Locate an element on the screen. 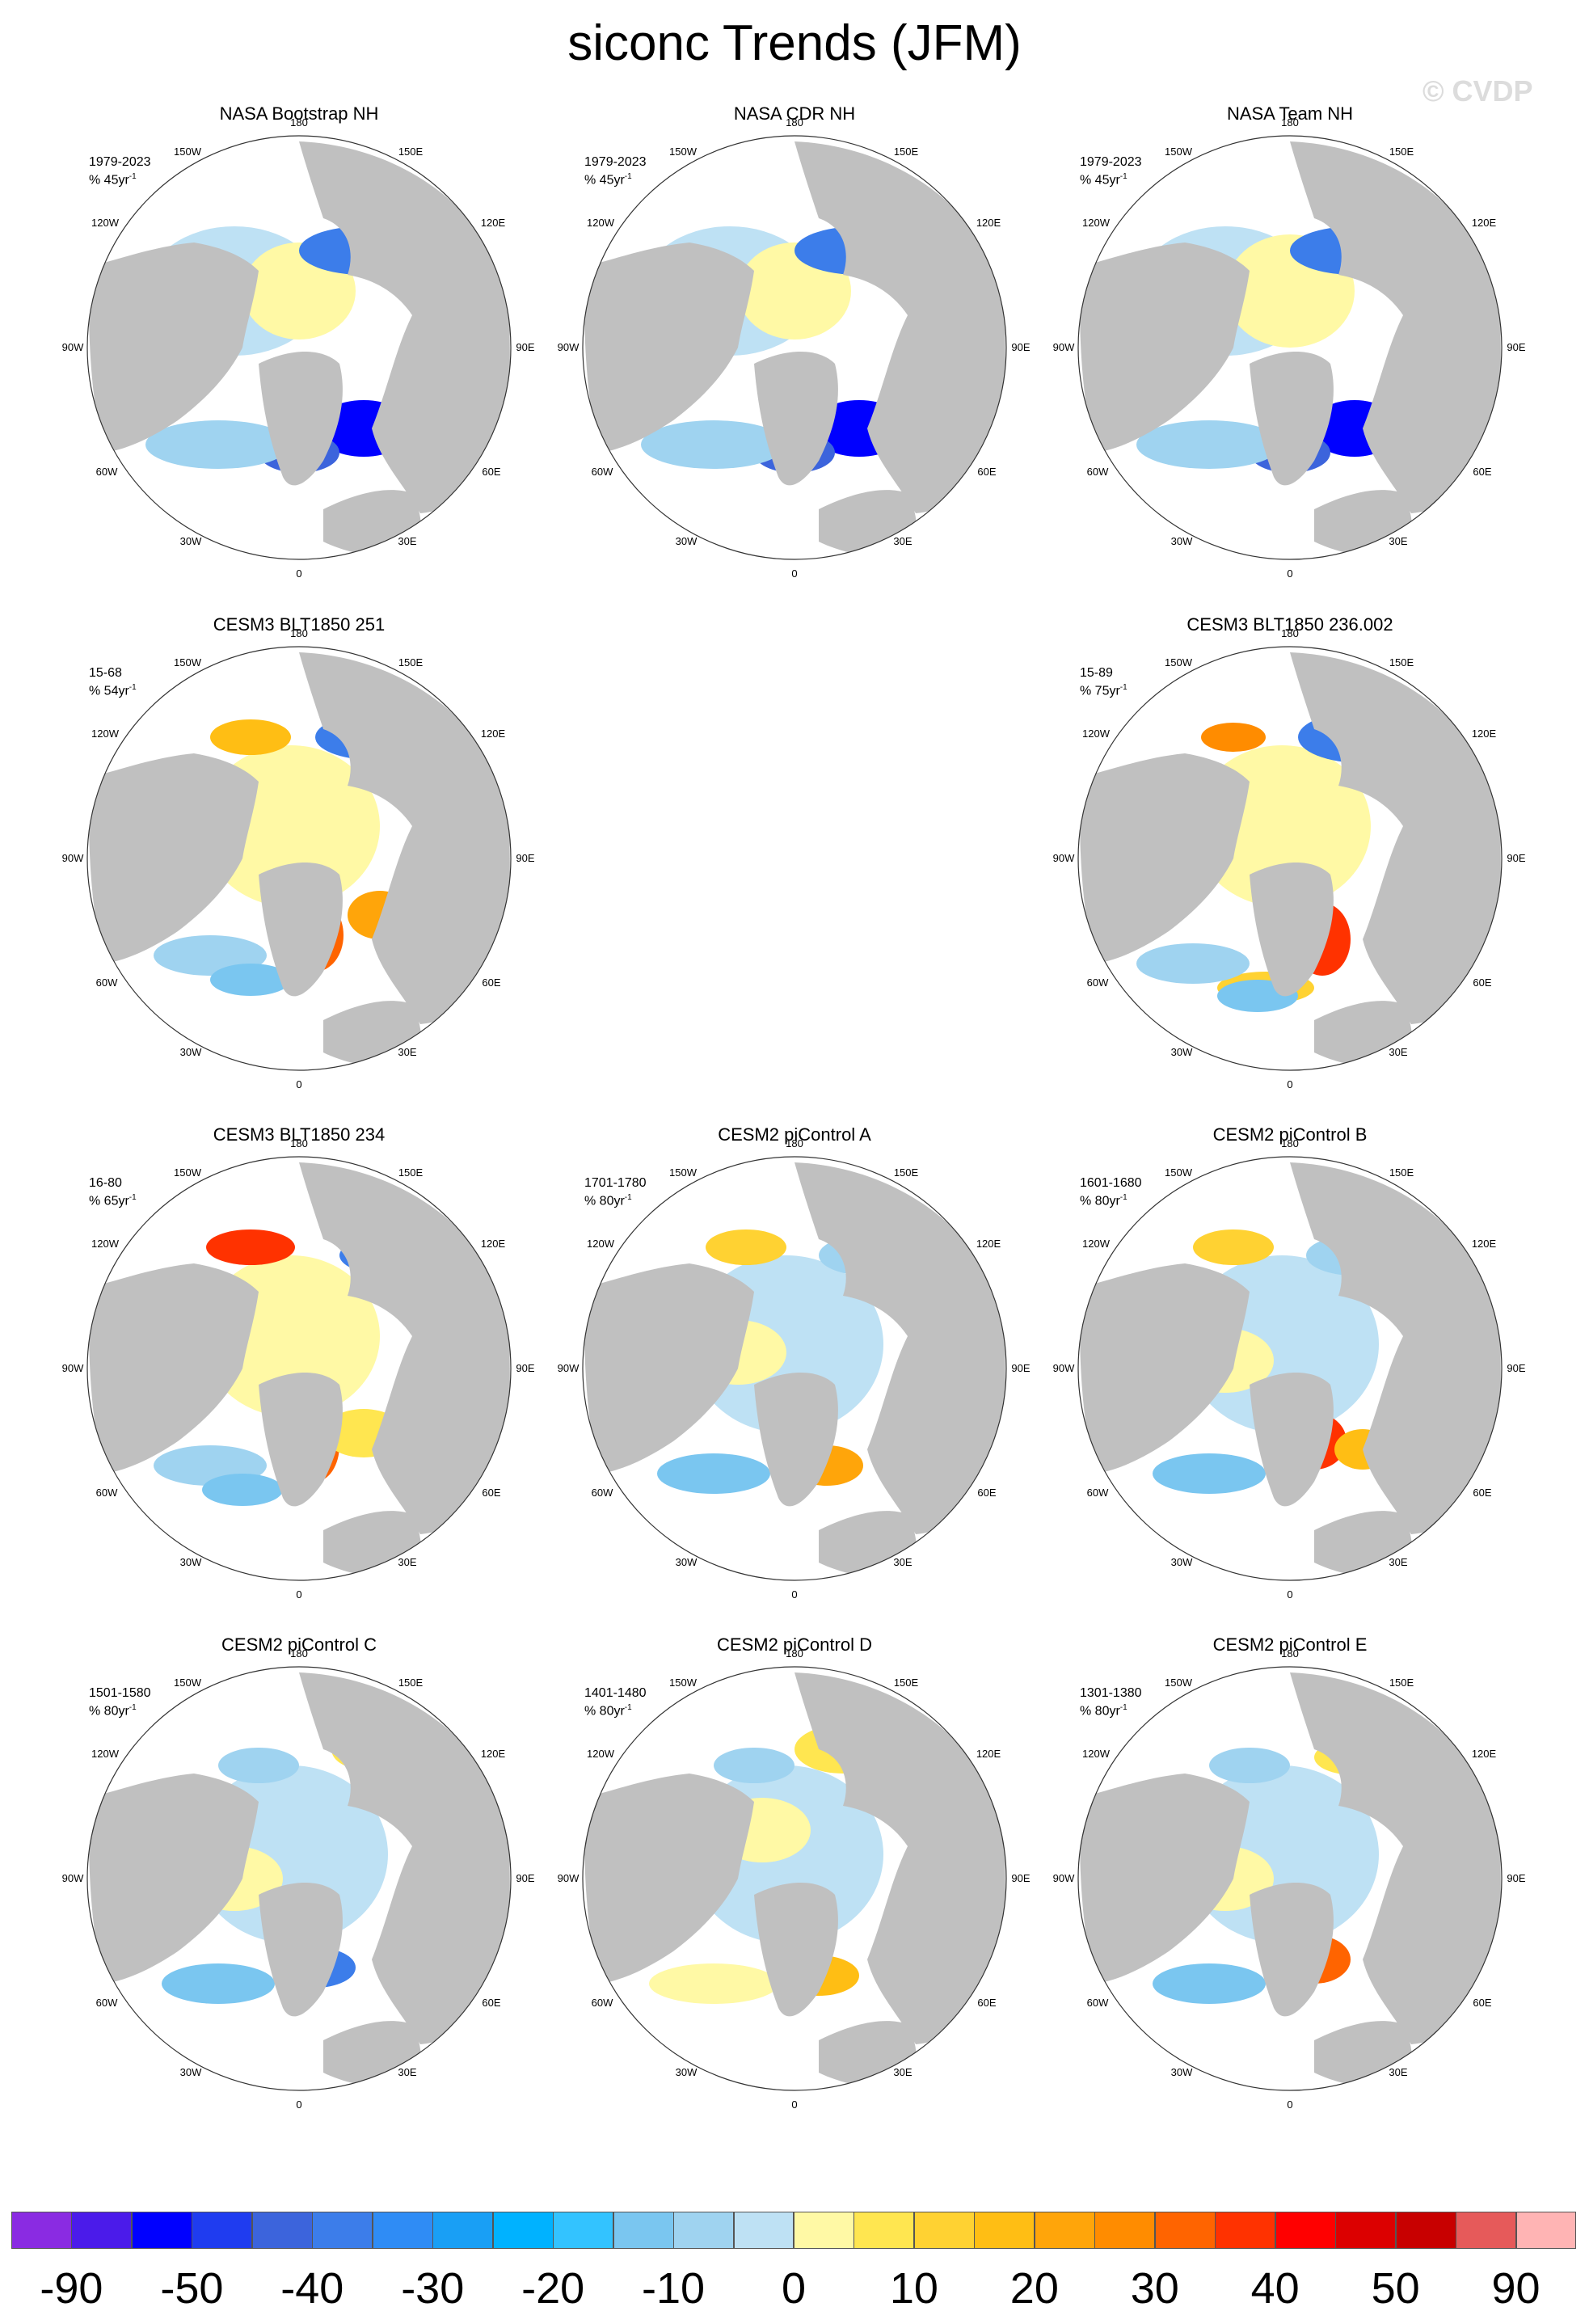 The height and width of the screenshot is (2324, 1589). panel-meta: 1701-1780 % 80yr-1 is located at coordinates (615, 1192).